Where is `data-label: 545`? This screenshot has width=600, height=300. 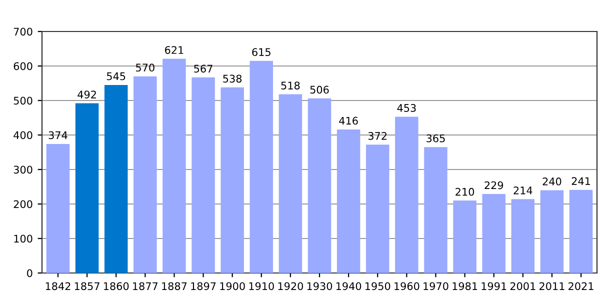
data-label: 545 is located at coordinates (116, 76).